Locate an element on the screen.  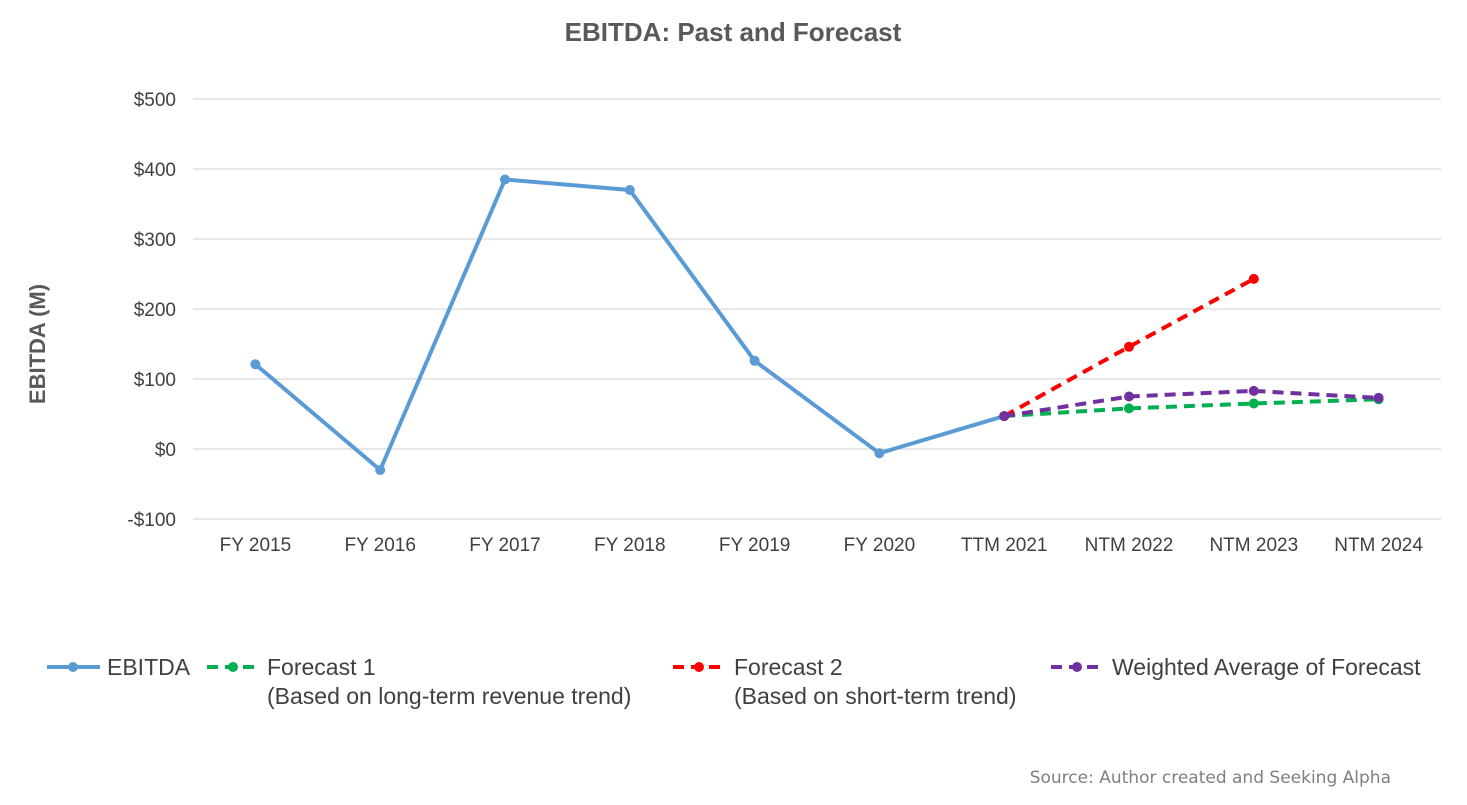
legend-sublabel: (Based on short-term trend) is located at coordinates (875, 696).